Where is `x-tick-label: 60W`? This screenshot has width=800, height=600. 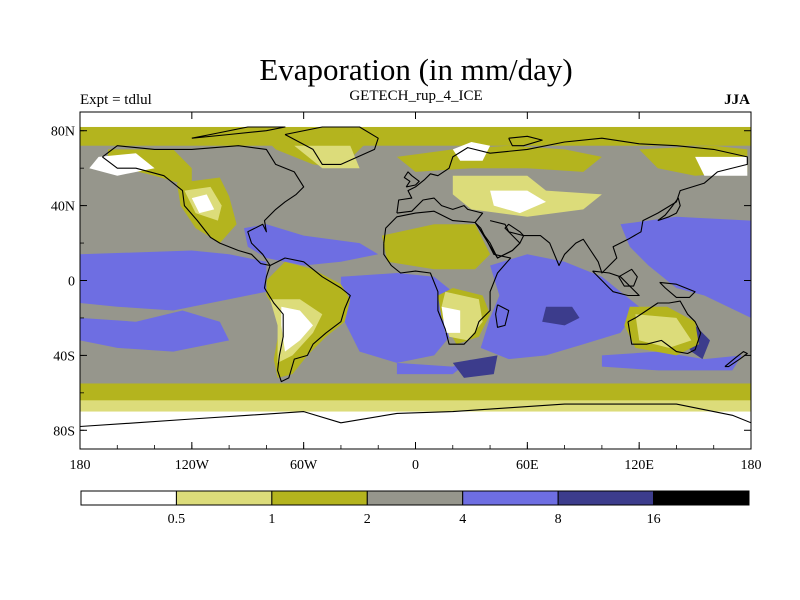
x-tick-label: 60W is located at coordinates (304, 465).